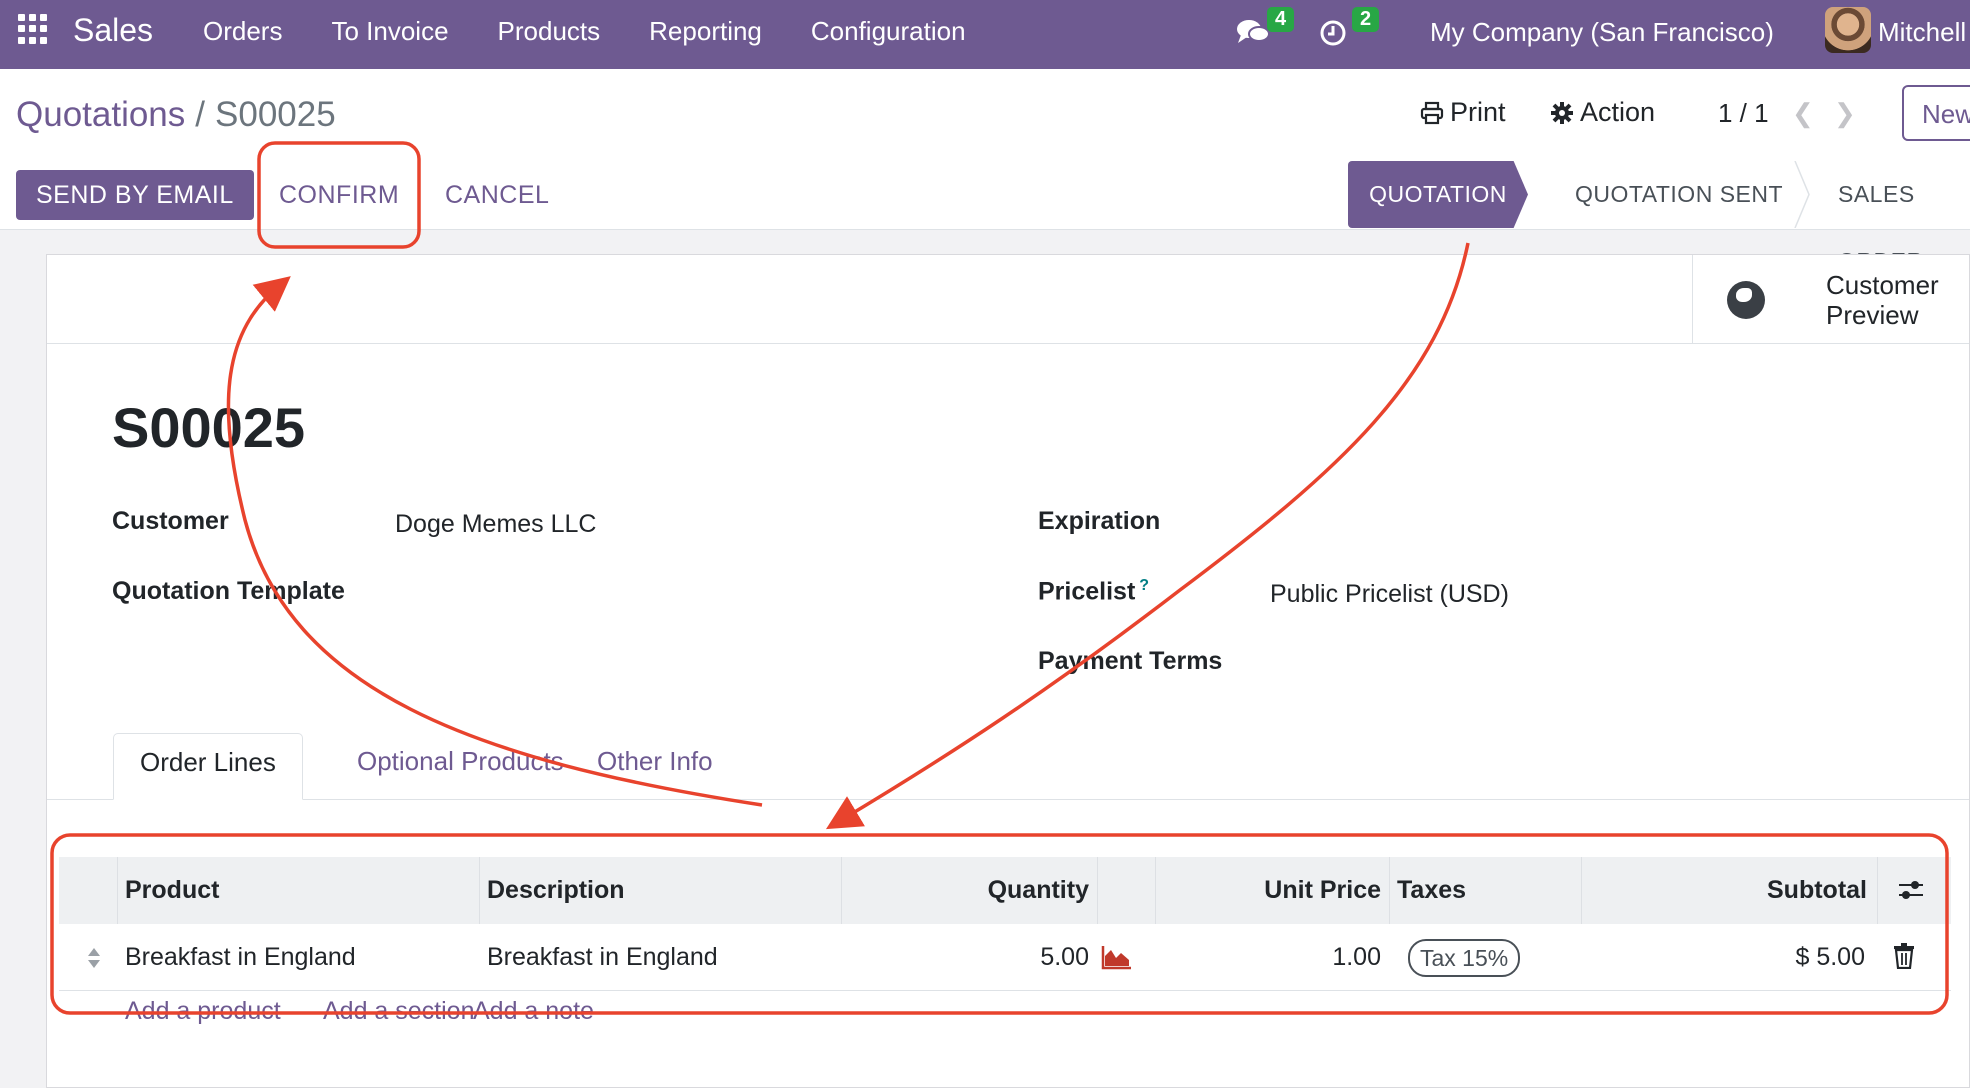  Describe the element at coordinates (1432, 890) in the screenshot. I see `column-taxes: Taxes` at that location.